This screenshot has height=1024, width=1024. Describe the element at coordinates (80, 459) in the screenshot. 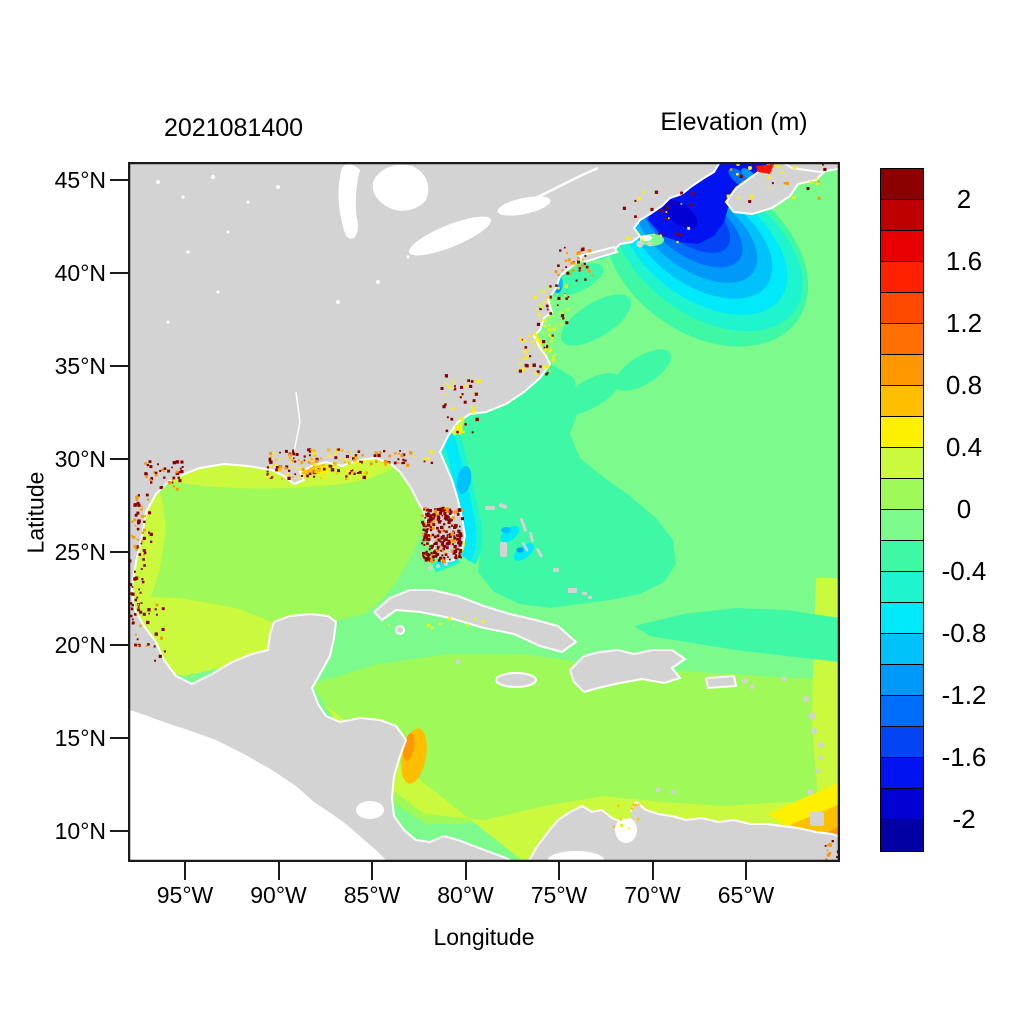

I see `y-tick-label: 30°N` at that location.